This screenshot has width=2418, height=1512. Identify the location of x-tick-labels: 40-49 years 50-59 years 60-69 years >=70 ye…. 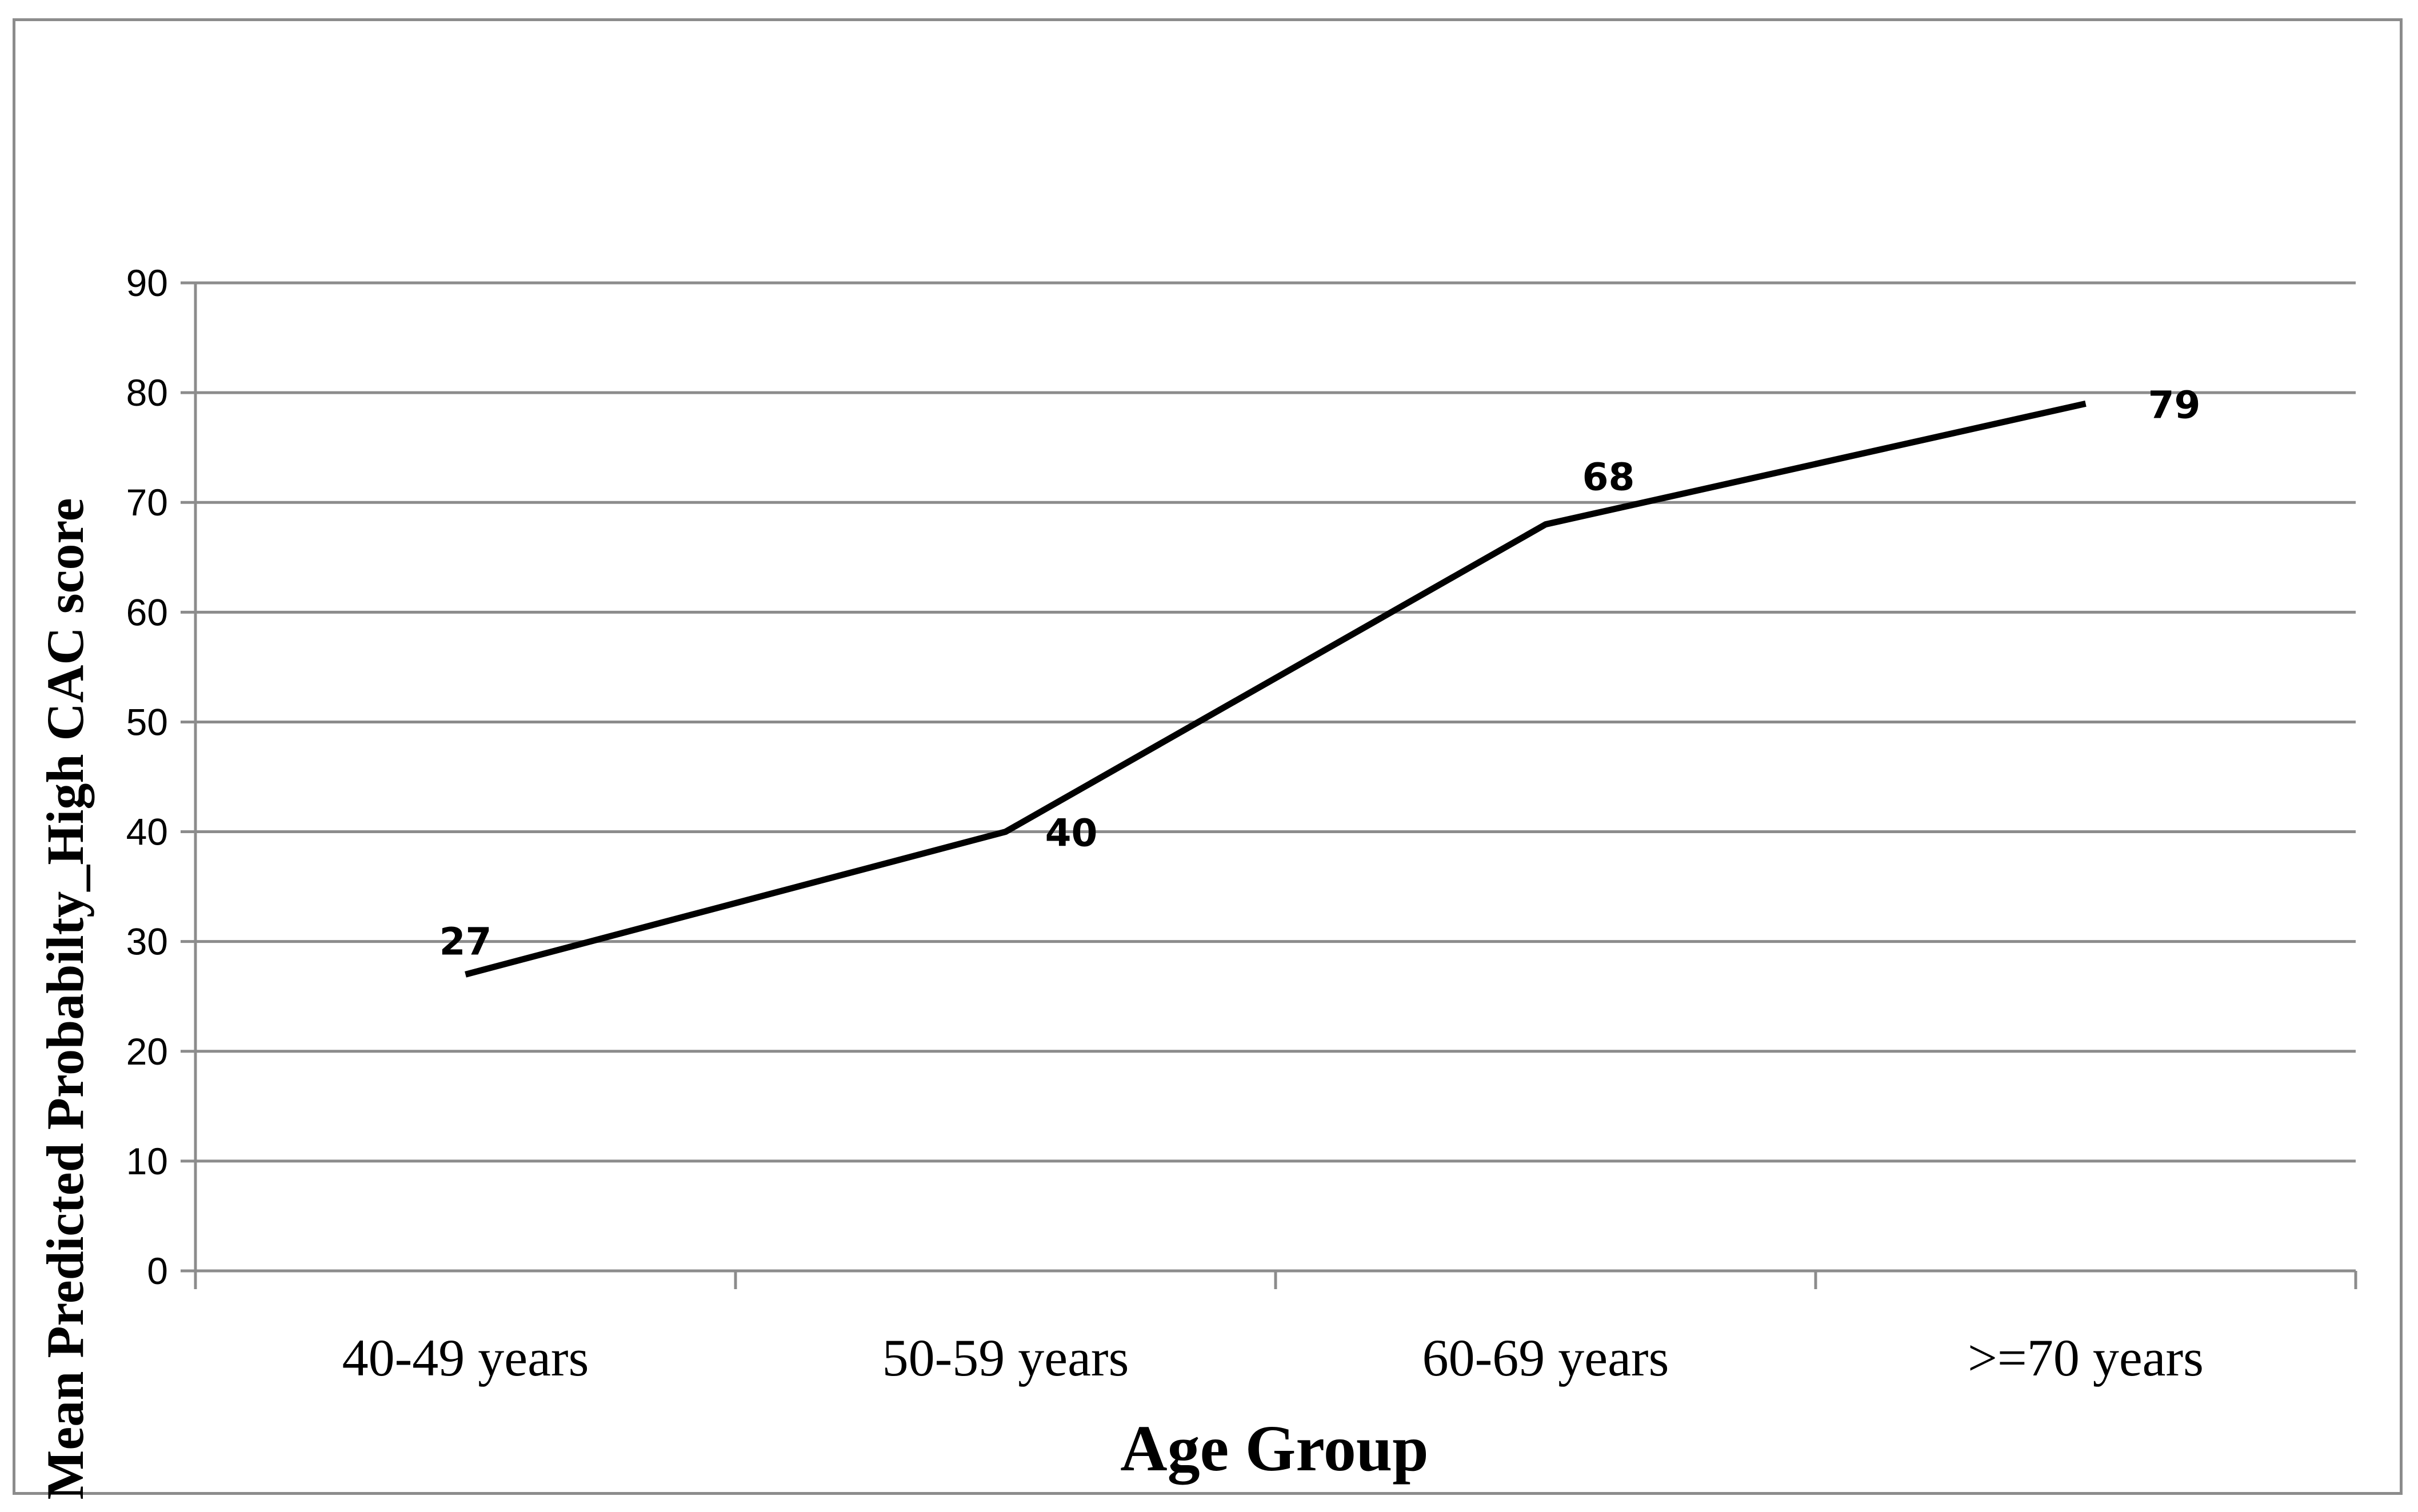
(1273, 1358).